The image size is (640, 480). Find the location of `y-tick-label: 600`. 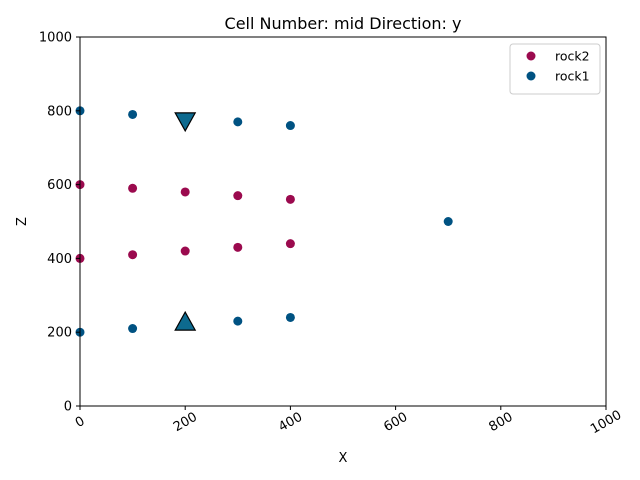

y-tick-label: 600 is located at coordinates (59, 185).